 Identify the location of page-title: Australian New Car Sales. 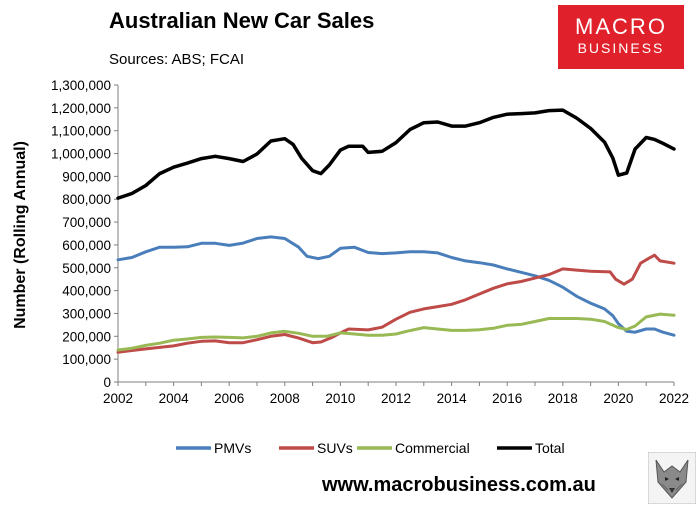
(242, 20).